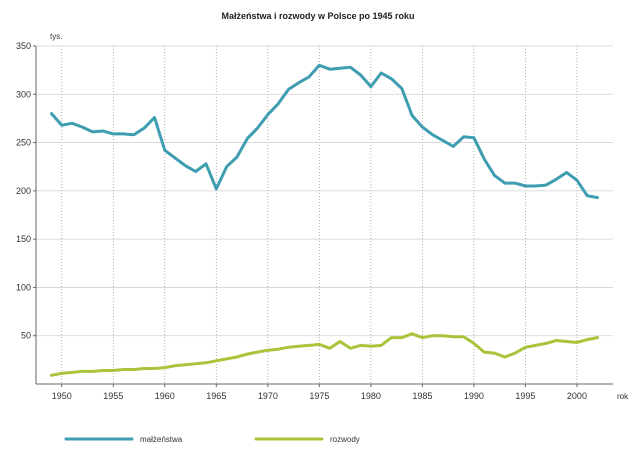 Image resolution: width=633 pixels, height=452 pixels. What do you see at coordinates (319, 396) in the screenshot?
I see `x-tick-label: 1975` at bounding box center [319, 396].